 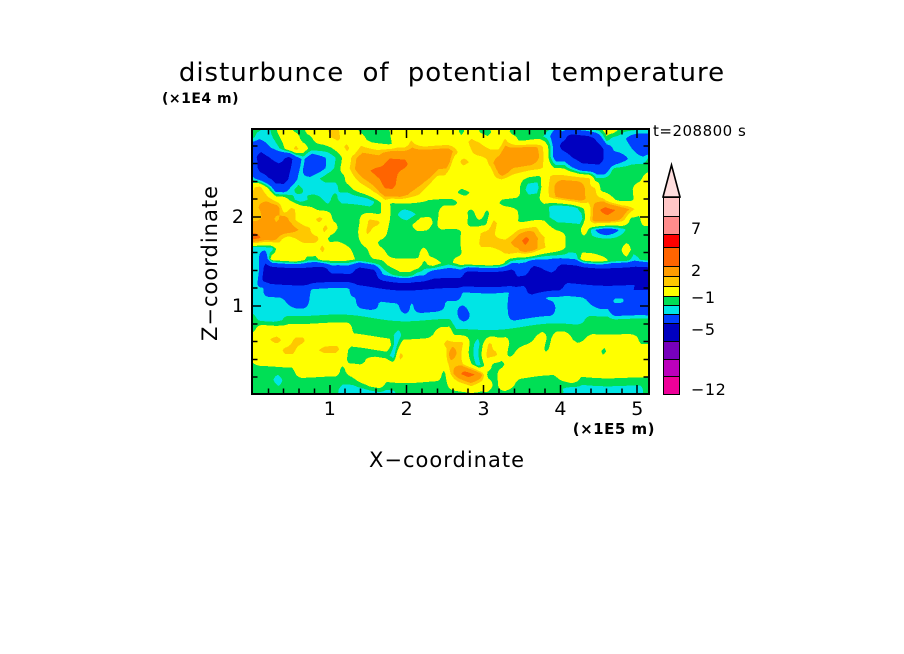 I want to click on x-tick-label: 1, so click(x=329, y=409).